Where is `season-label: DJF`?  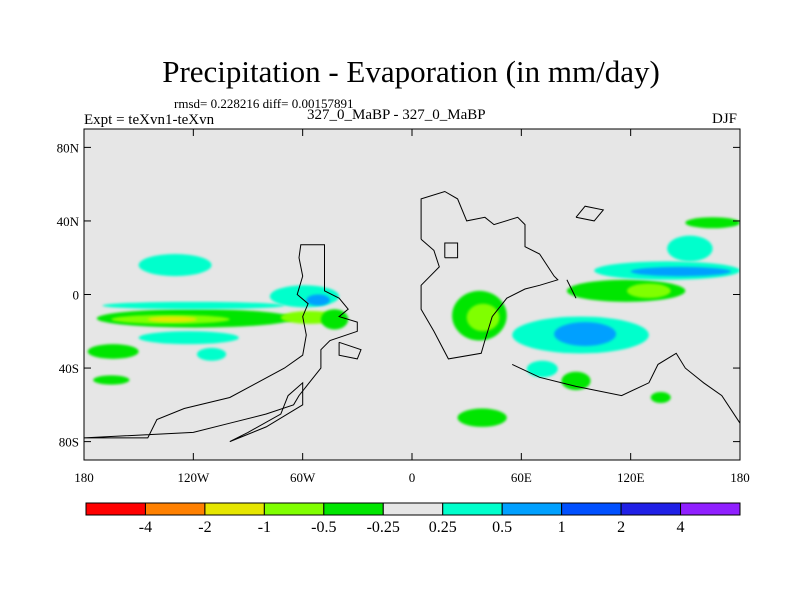 season-label: DJF is located at coordinates (725, 119).